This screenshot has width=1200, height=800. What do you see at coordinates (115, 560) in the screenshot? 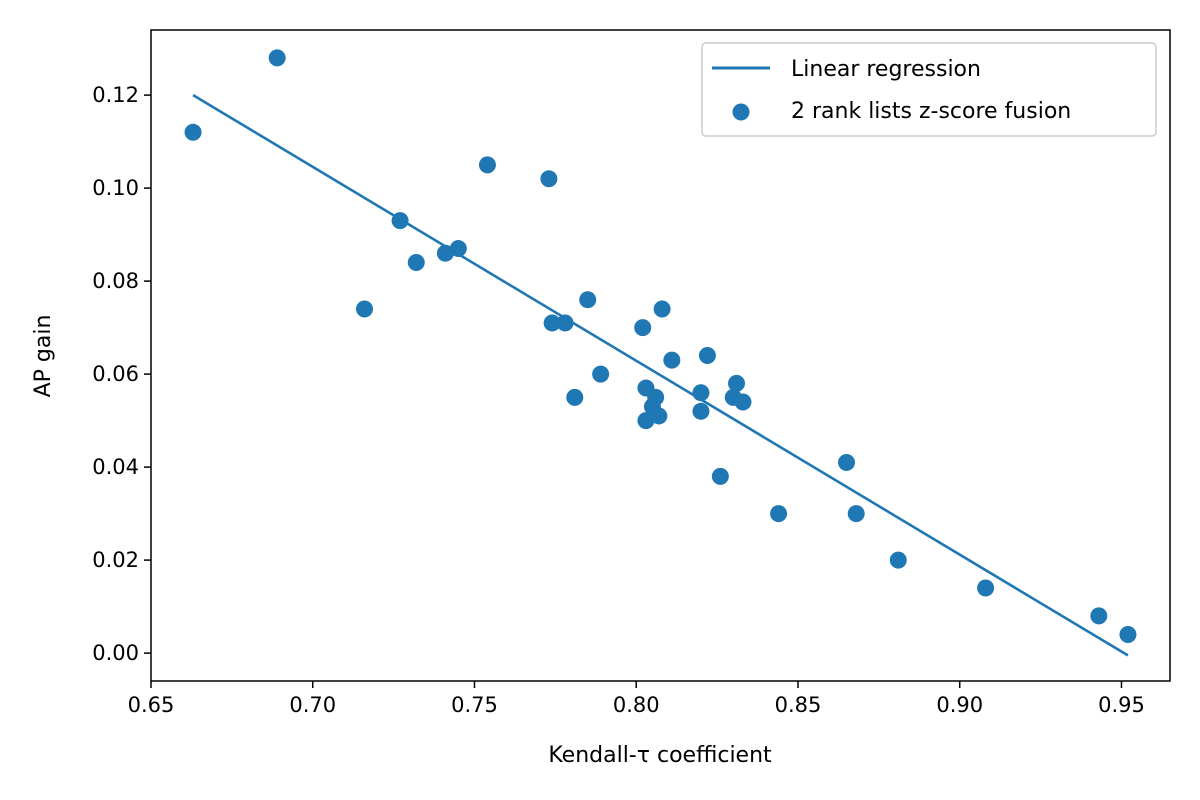
I see `y-tick-label: 0.02` at bounding box center [115, 560].